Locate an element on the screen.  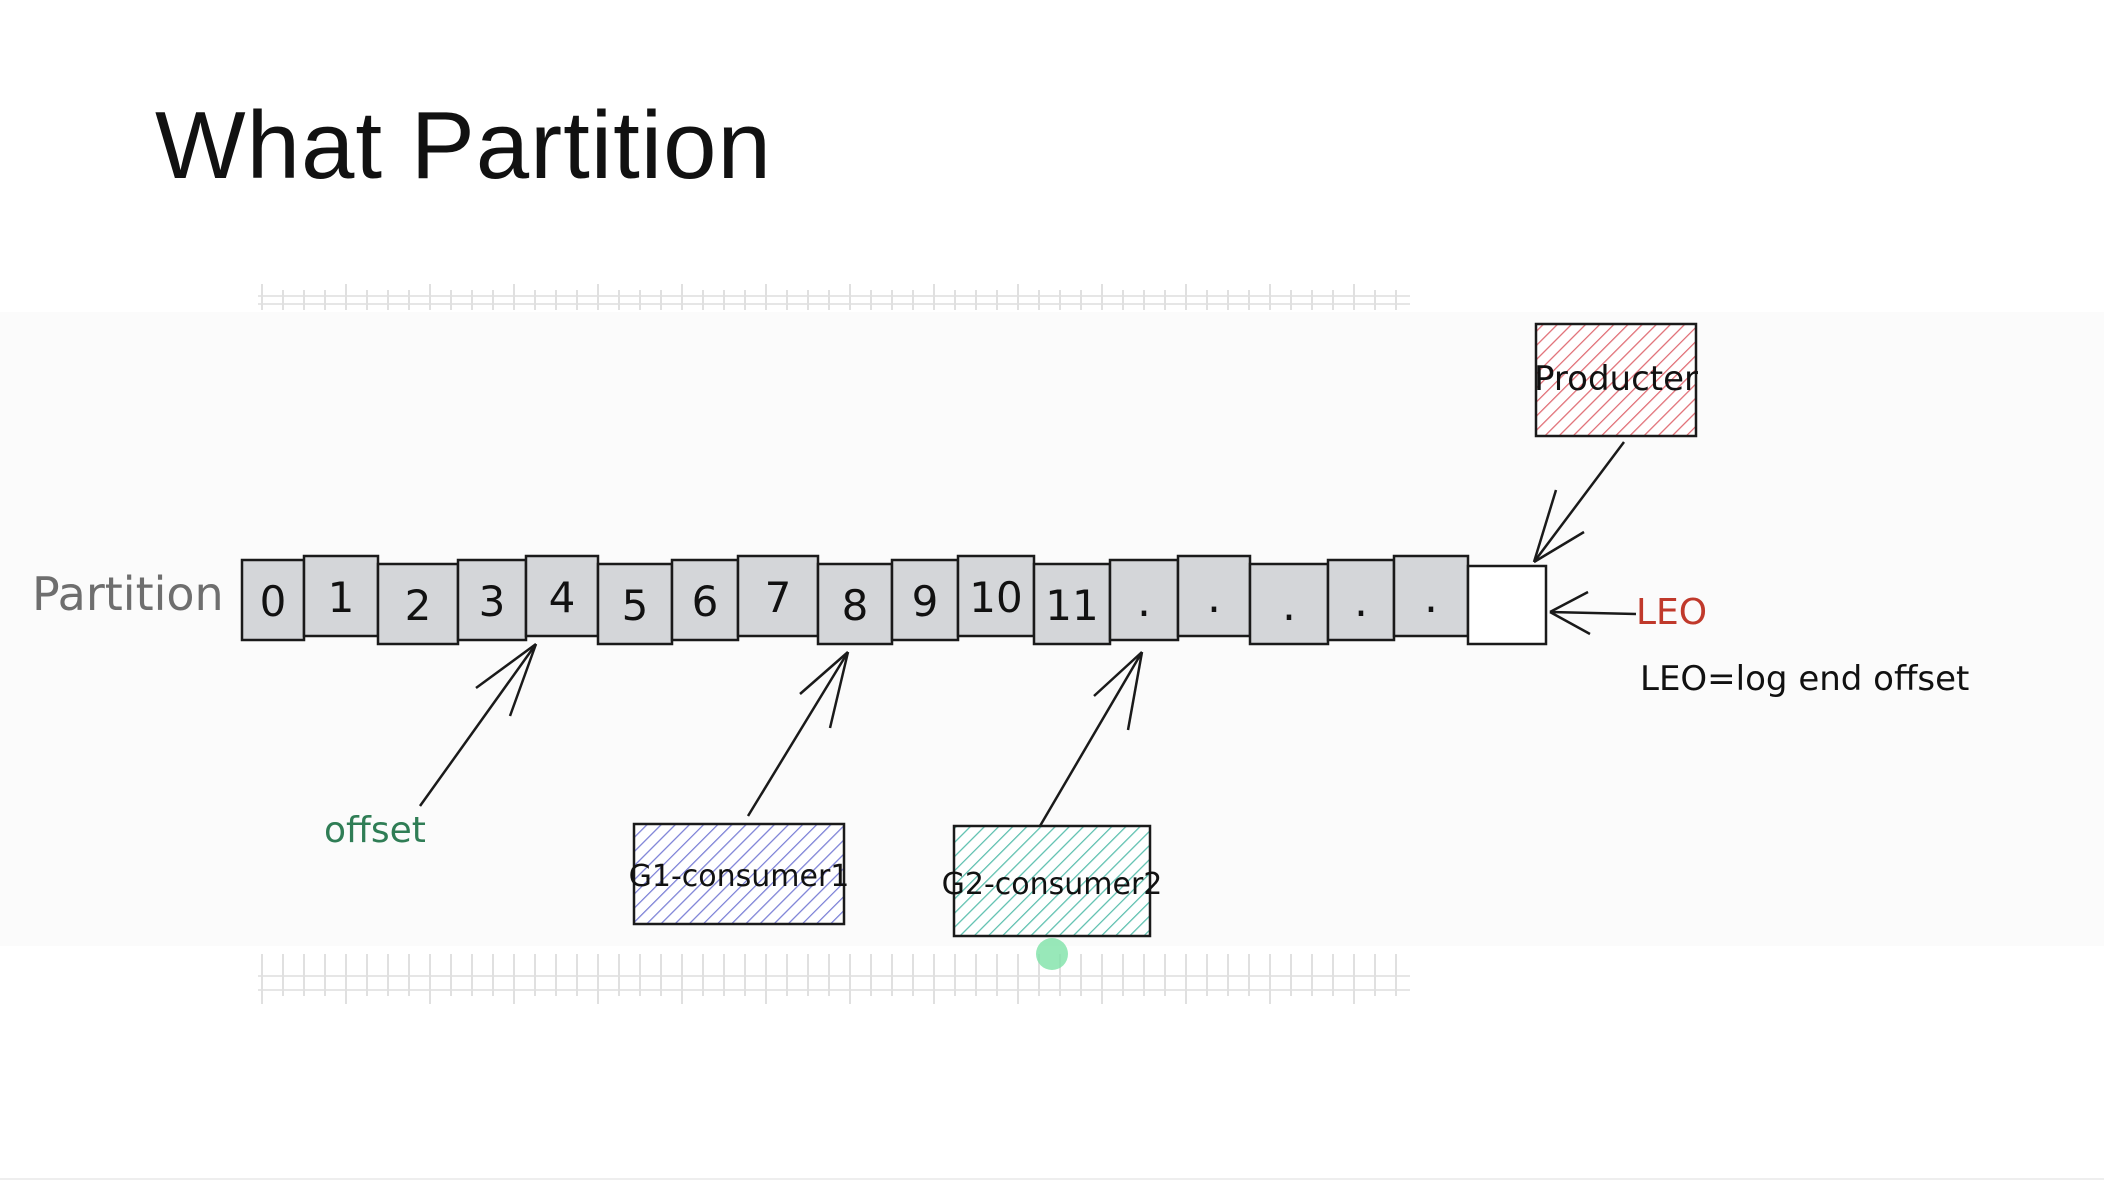
selection-handle is located at coordinates (1052, 954).